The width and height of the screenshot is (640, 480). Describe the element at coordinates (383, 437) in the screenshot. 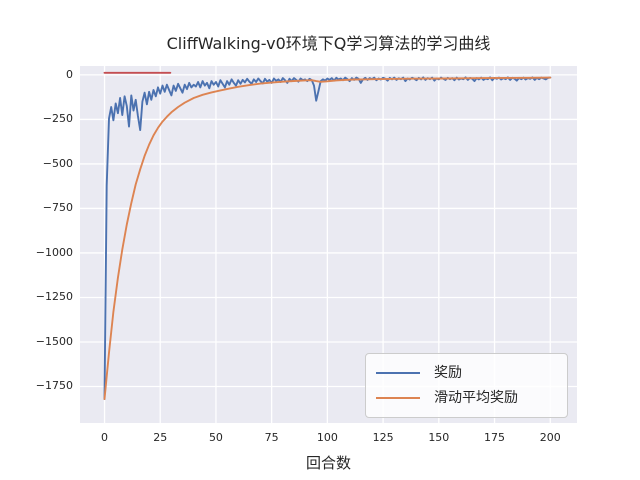

I see `x-tick-label: 125` at that location.